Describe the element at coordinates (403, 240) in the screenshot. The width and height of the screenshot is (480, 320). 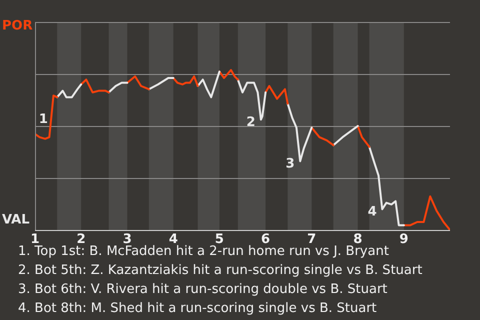
I see `x-tick-label: 9` at that location.